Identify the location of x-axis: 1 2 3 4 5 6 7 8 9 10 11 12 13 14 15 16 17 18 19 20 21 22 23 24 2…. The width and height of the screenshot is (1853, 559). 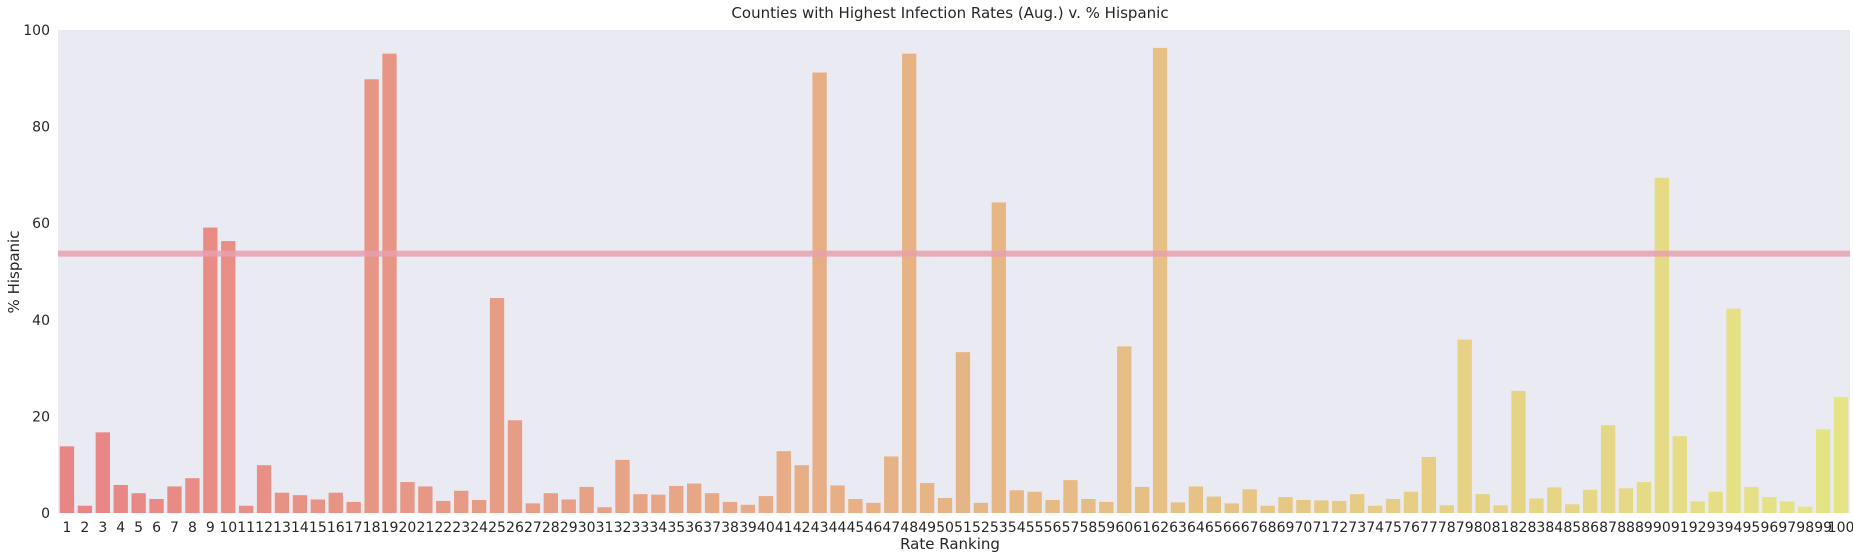
(957, 528).